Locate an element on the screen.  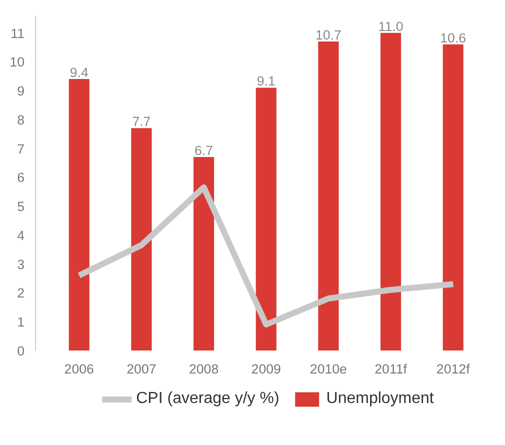
x-tick-label: 2009 is located at coordinates (266, 369).